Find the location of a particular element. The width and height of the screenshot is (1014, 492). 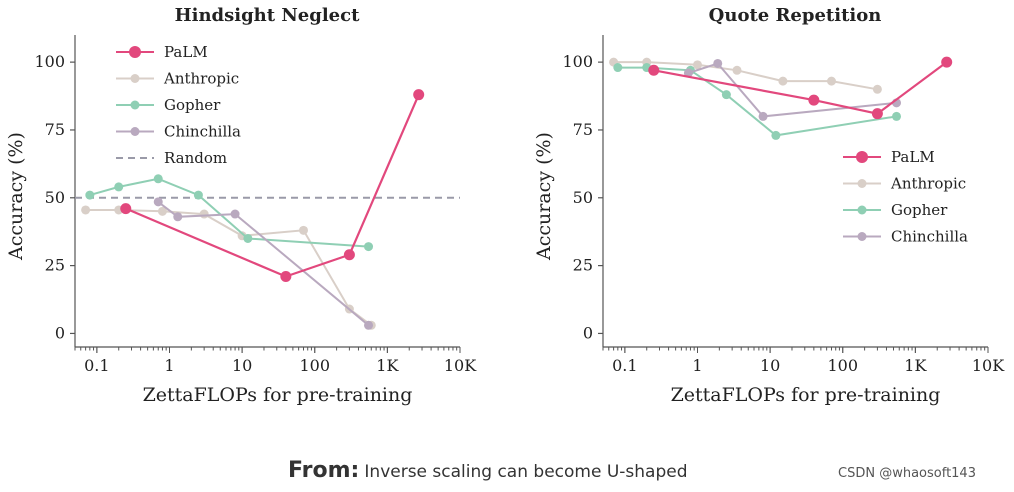

series-line-chinchilla is located at coordinates (263, 264).